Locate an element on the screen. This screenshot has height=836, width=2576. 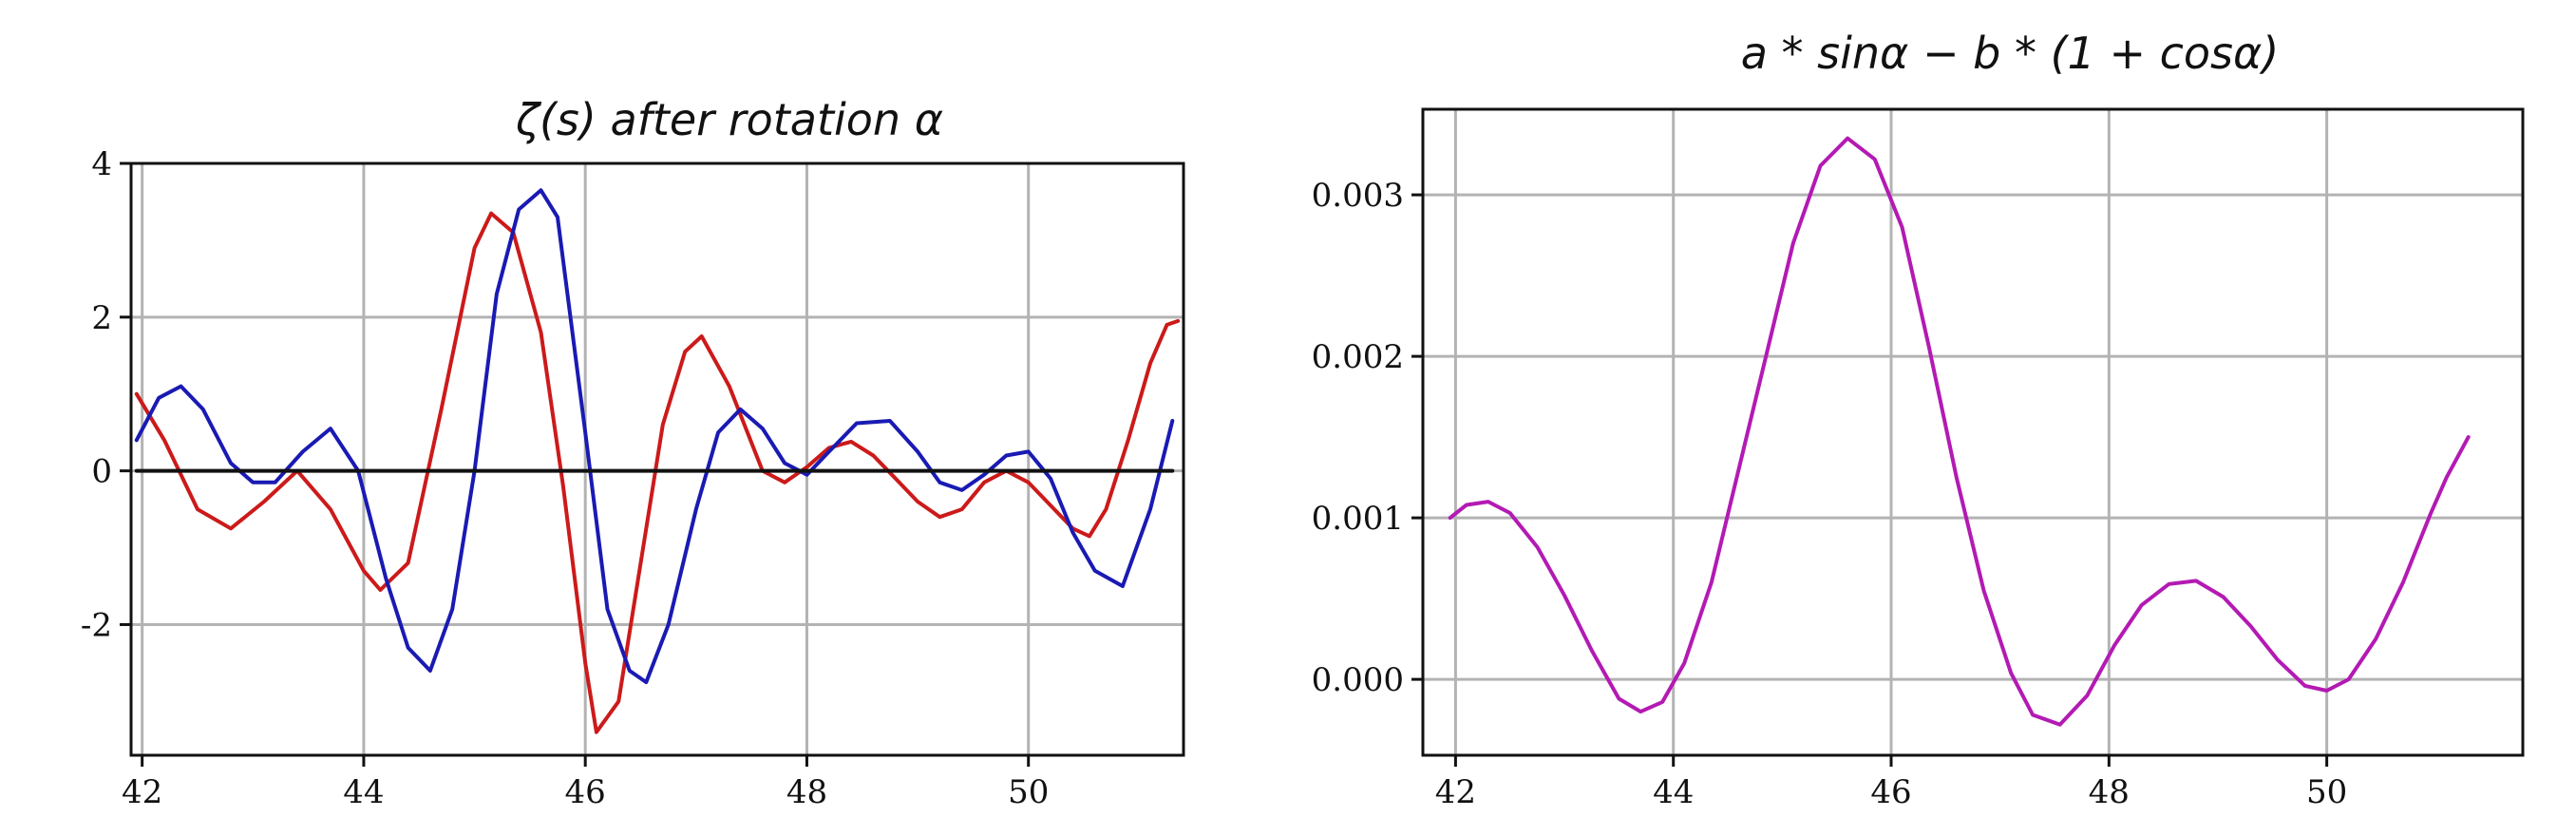
y-tick-label: 0.001 is located at coordinates (1358, 519).